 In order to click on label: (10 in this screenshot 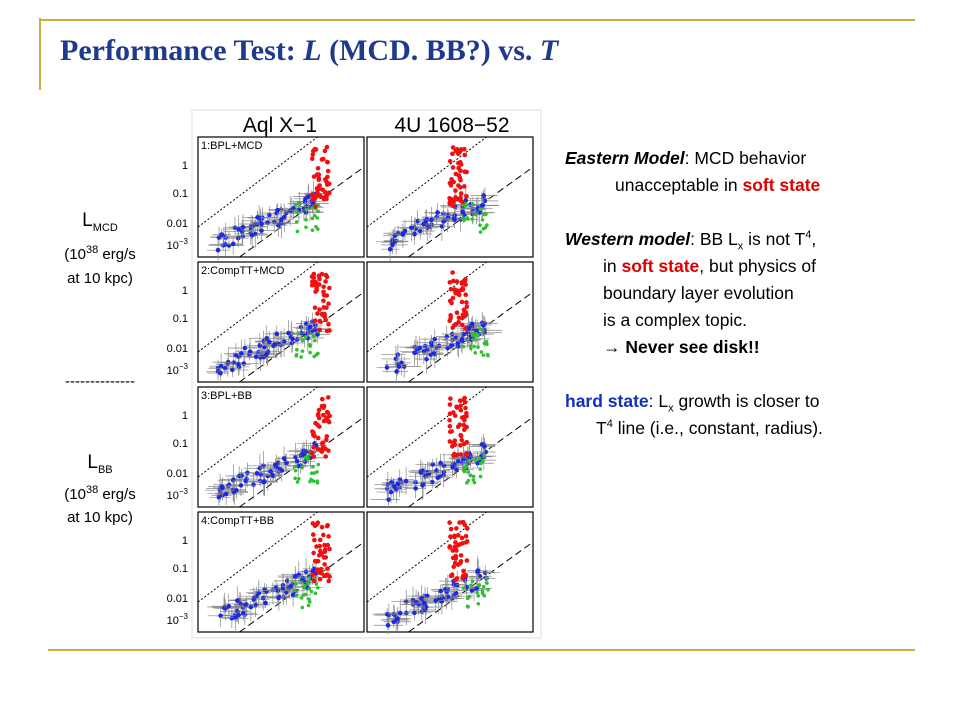, I will do `click(75, 494)`.